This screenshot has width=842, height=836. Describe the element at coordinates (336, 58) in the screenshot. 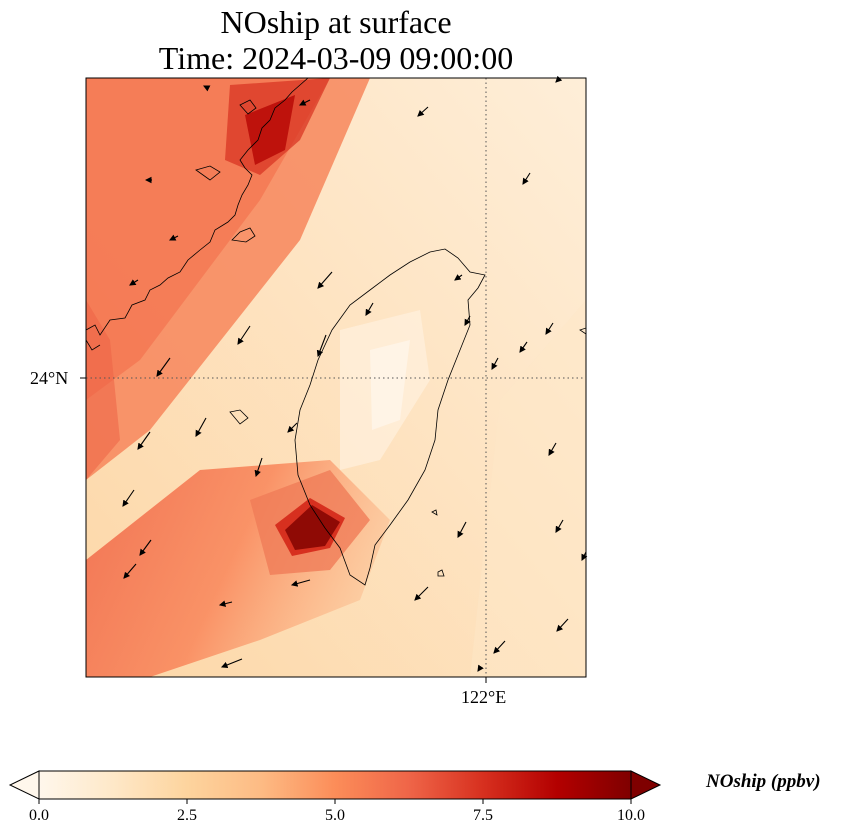

I see `map-subtitle-time: Time: 2024-03-09 09:00:00` at that location.